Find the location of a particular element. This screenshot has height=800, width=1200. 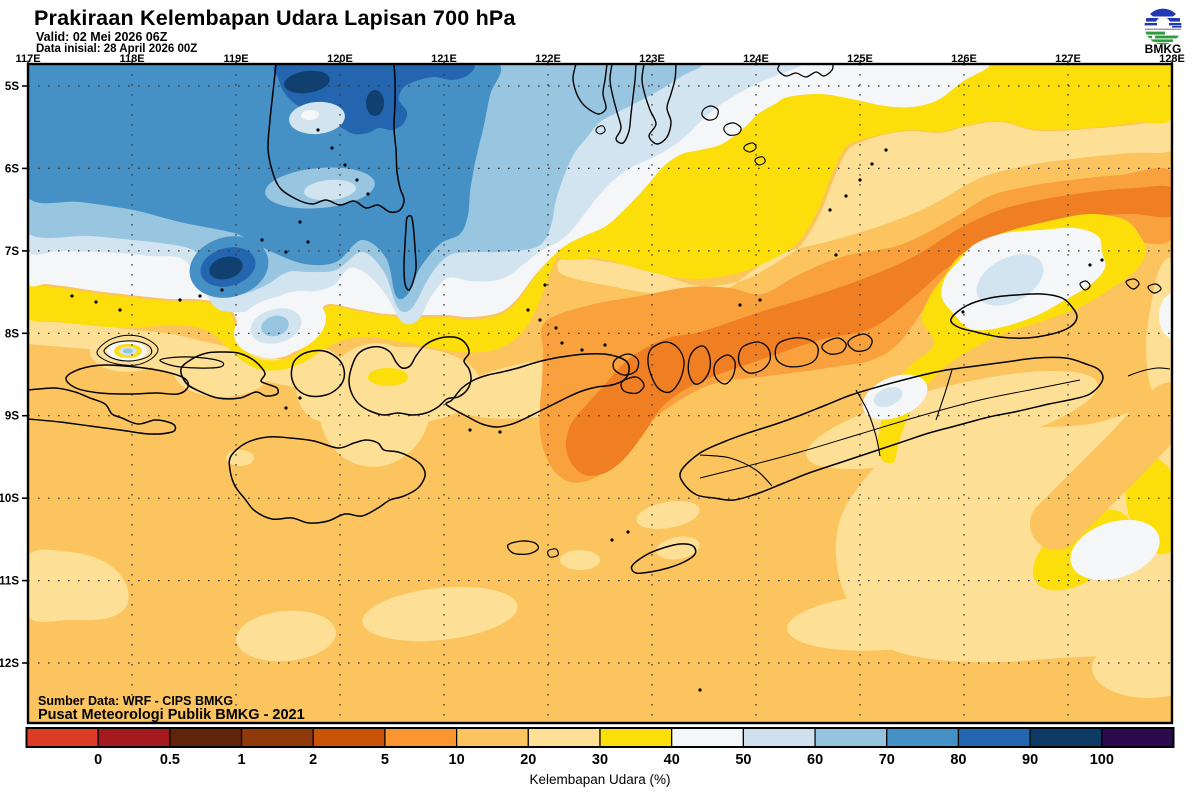

svg-text: 7S is located at coordinates (12, 252).